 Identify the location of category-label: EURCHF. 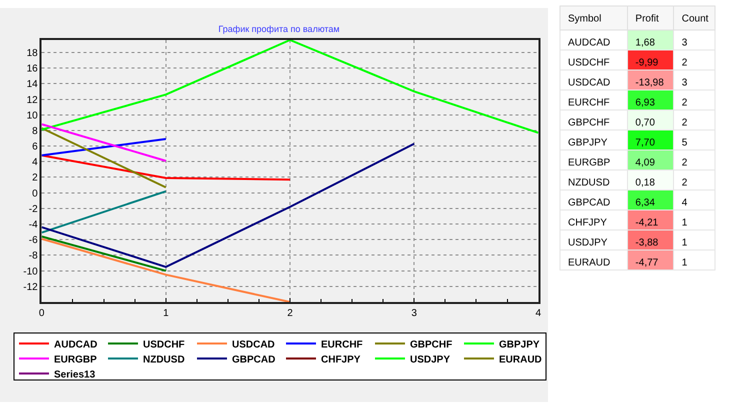
(589, 103).